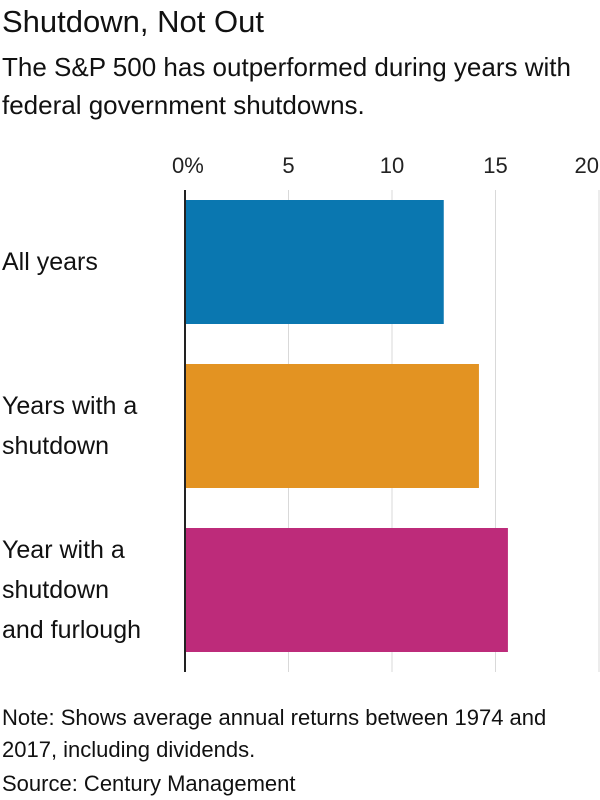  I want to click on x-tick-label: 10, so click(392, 165).